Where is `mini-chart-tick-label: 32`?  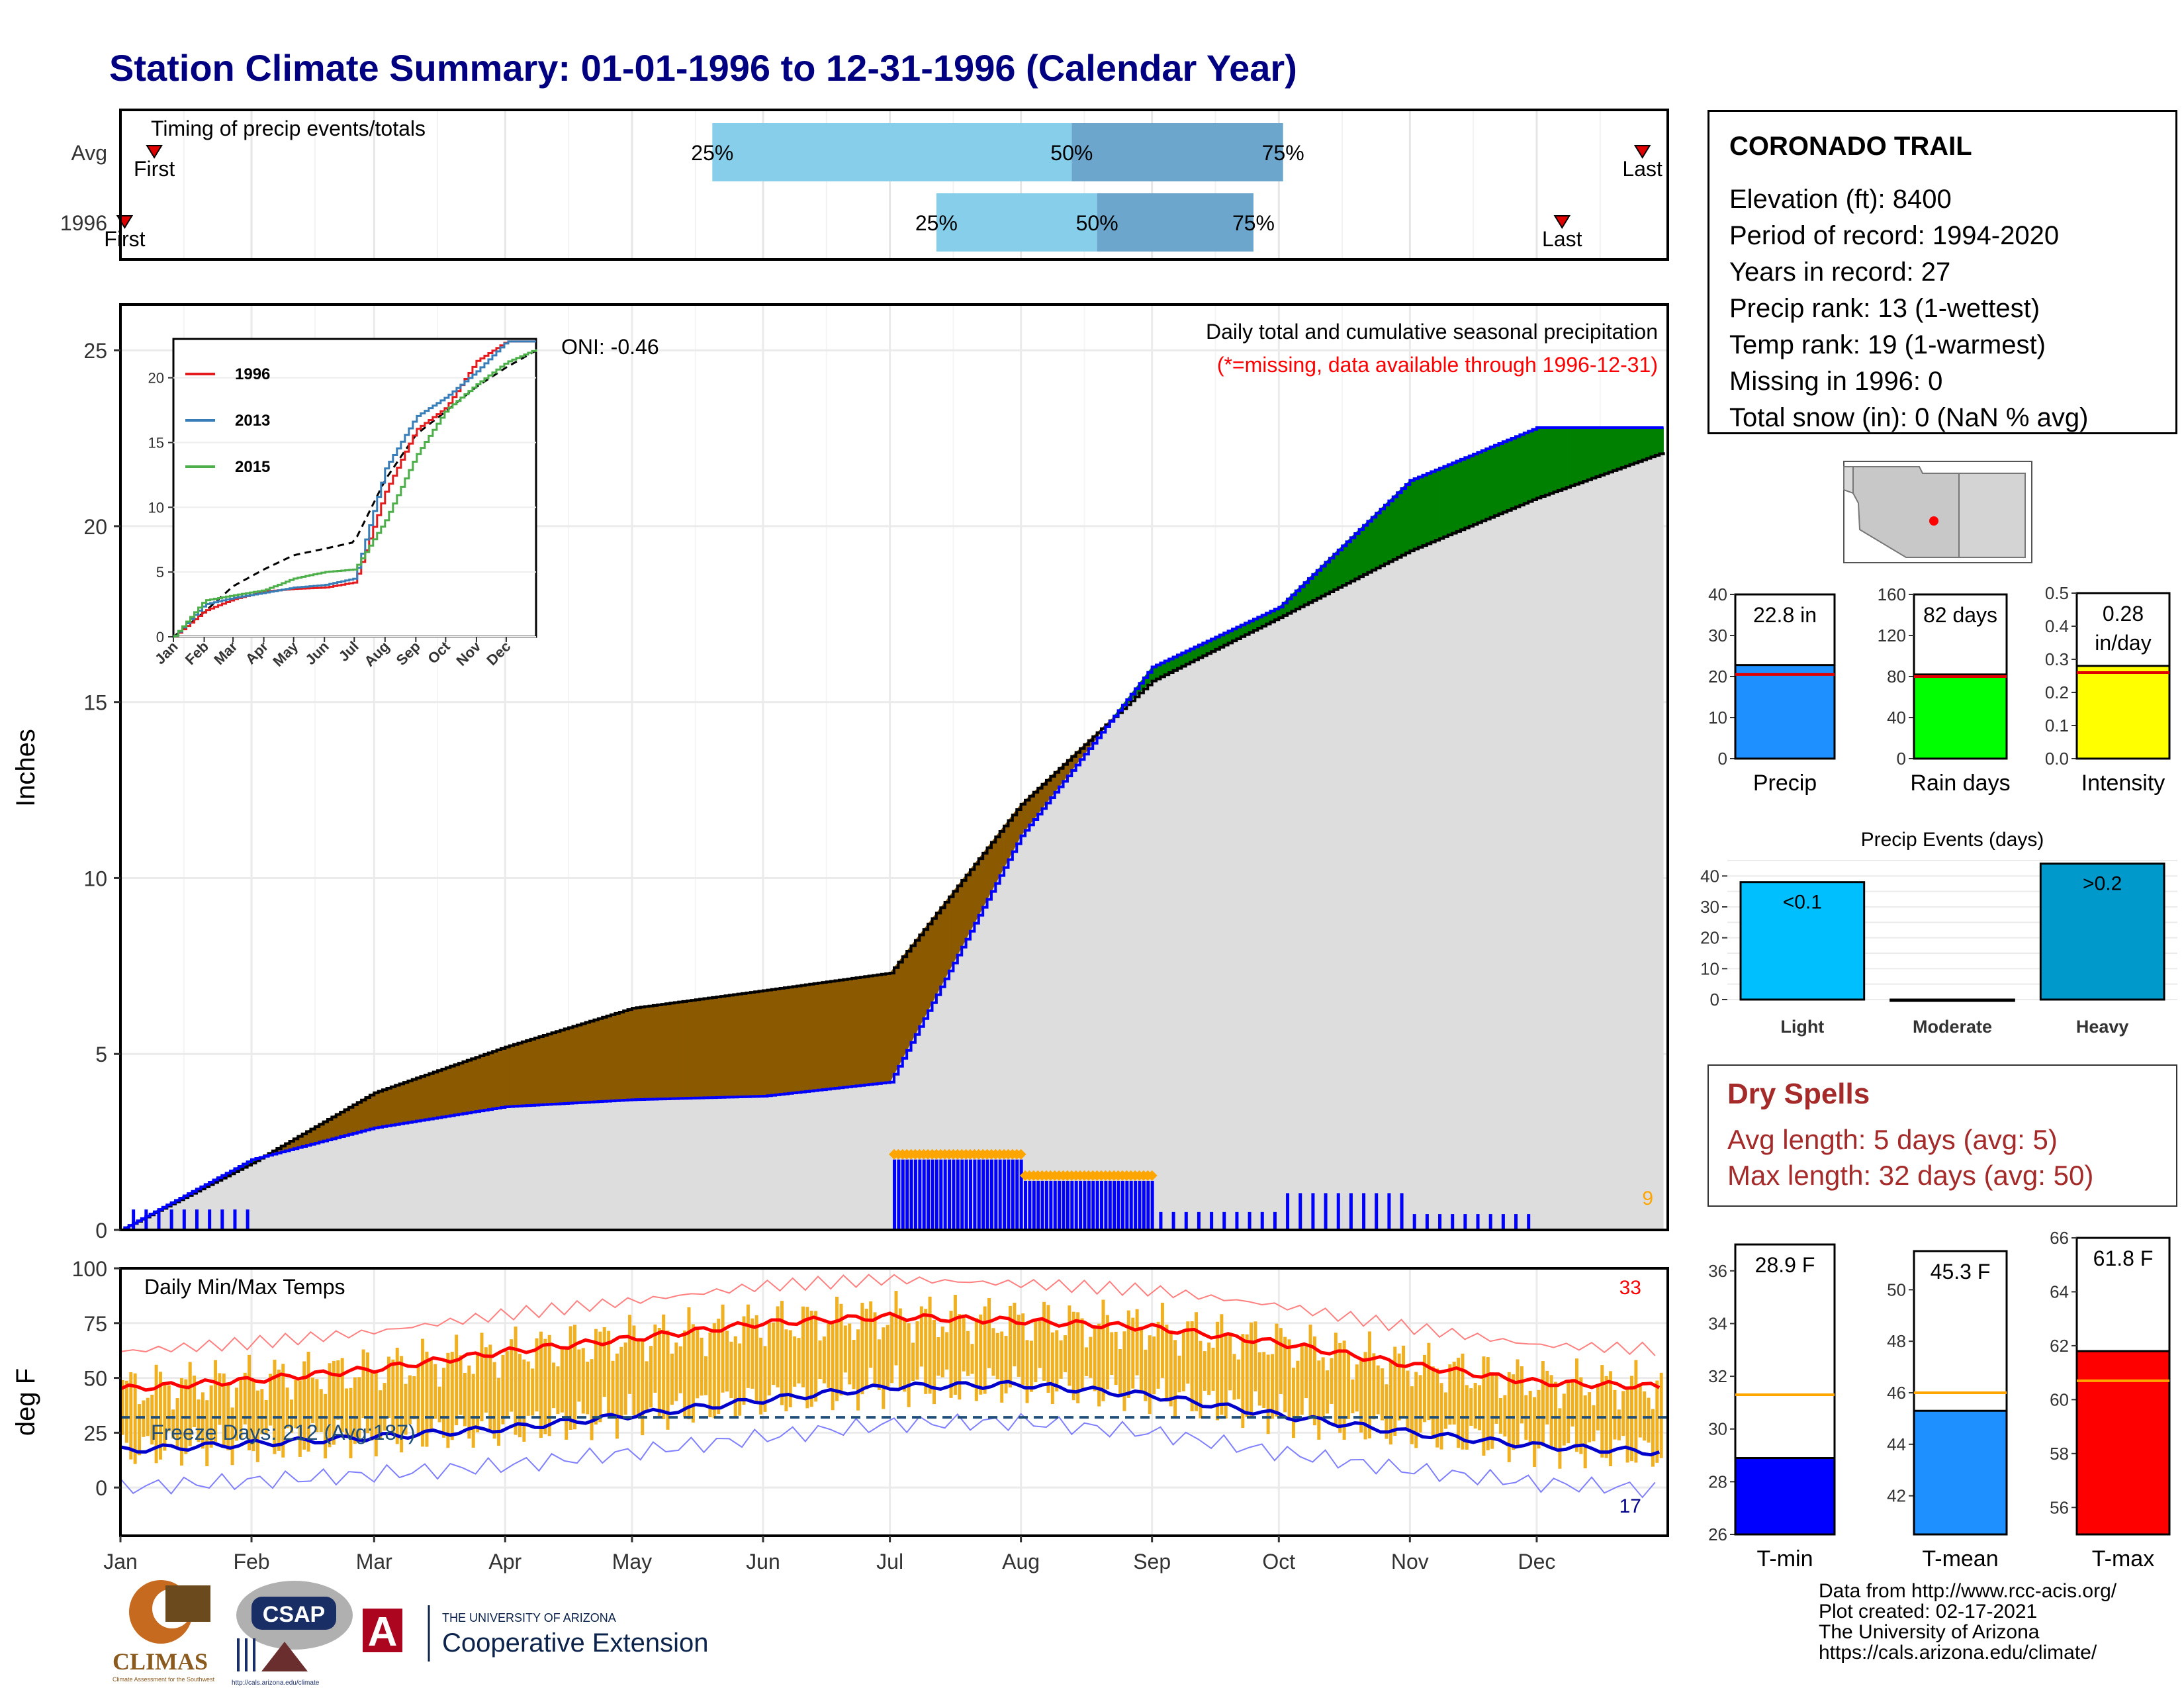
mini-chart-tick-label: 32 is located at coordinates (1718, 1376).